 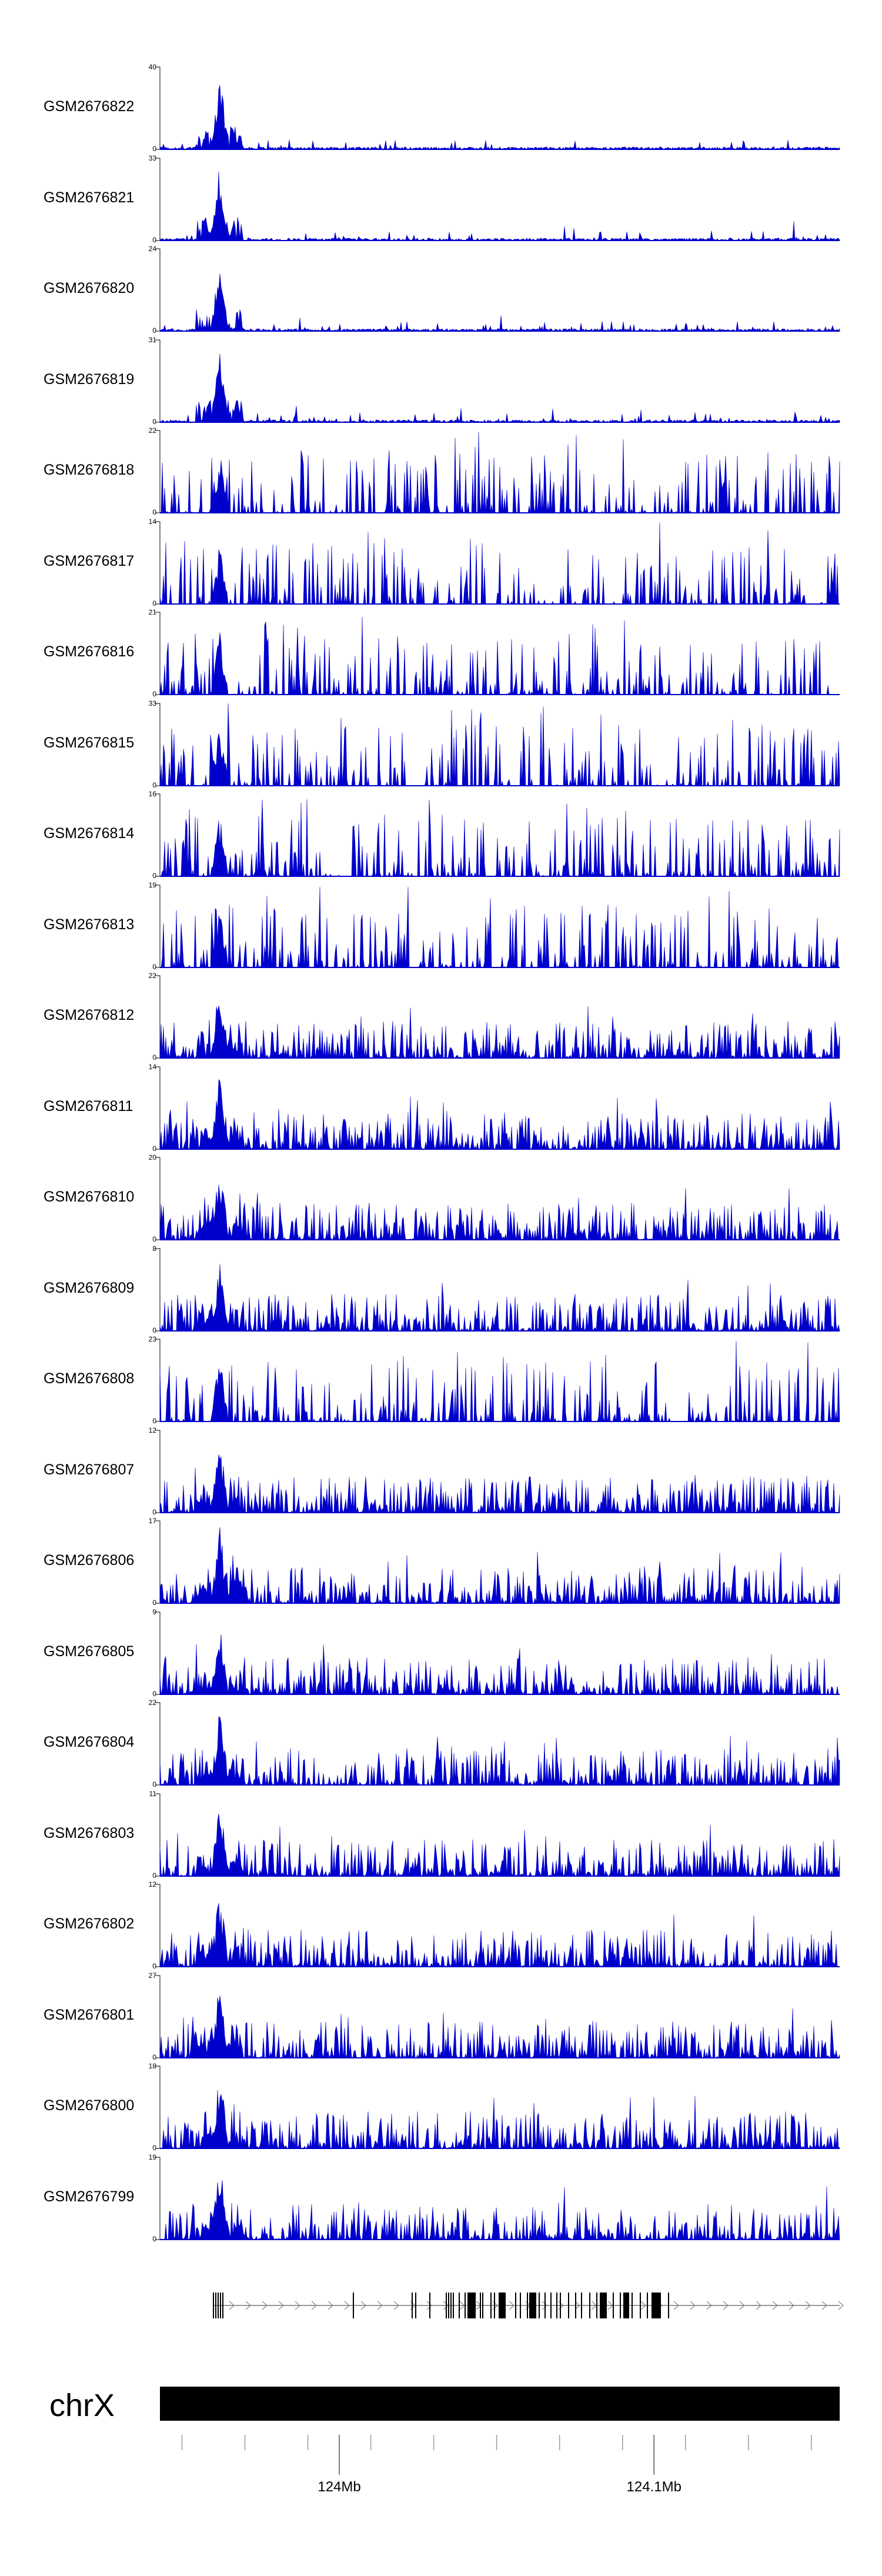 What do you see at coordinates (89, 560) in the screenshot?
I see `track-label: GSM2676817` at bounding box center [89, 560].